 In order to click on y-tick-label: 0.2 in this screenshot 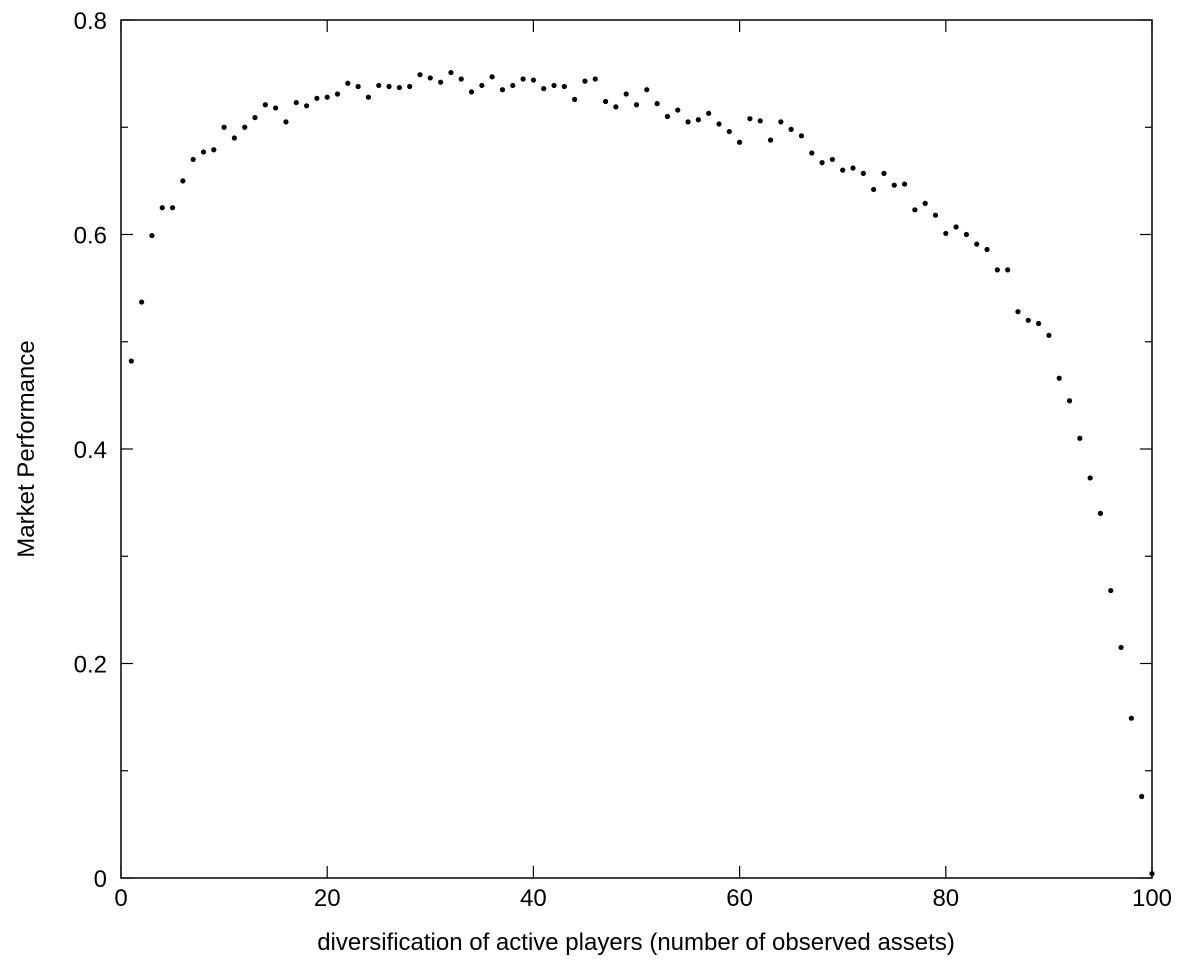, I will do `click(90, 665)`.